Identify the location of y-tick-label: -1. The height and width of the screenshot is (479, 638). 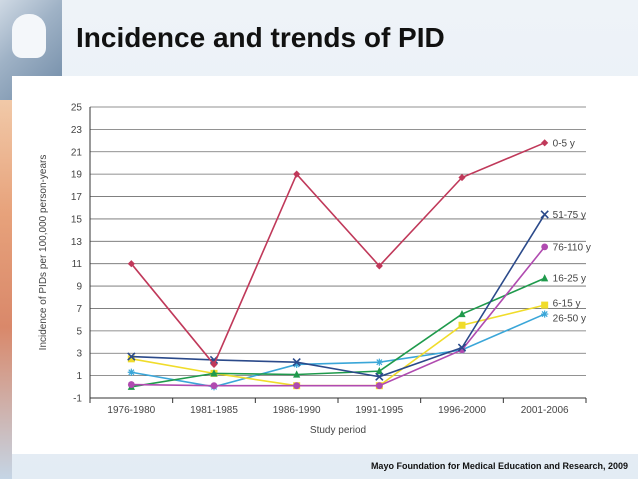
(77, 399).